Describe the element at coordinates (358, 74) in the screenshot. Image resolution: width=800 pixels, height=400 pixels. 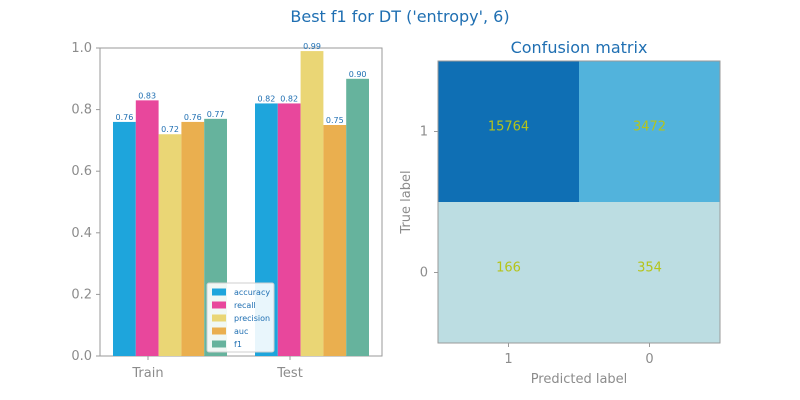
I see `bar-value-label: 0.90` at that location.